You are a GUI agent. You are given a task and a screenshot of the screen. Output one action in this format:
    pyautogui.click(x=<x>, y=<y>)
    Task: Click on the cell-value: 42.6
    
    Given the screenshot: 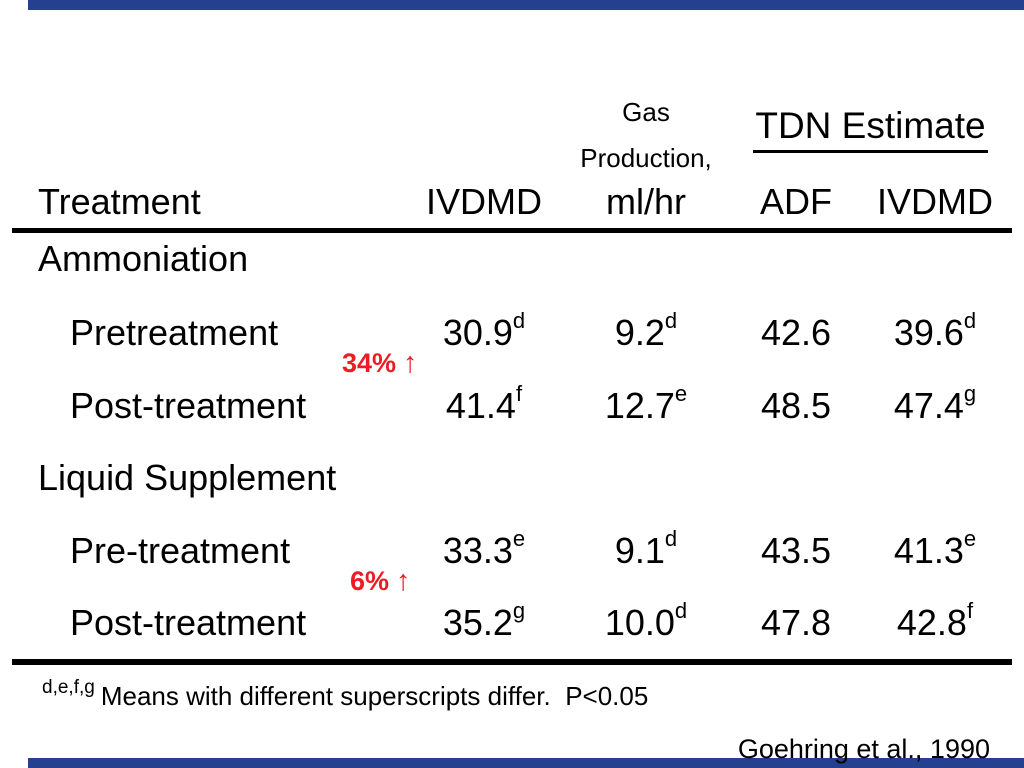 What is the action you would take?
    pyautogui.click(x=796, y=332)
    